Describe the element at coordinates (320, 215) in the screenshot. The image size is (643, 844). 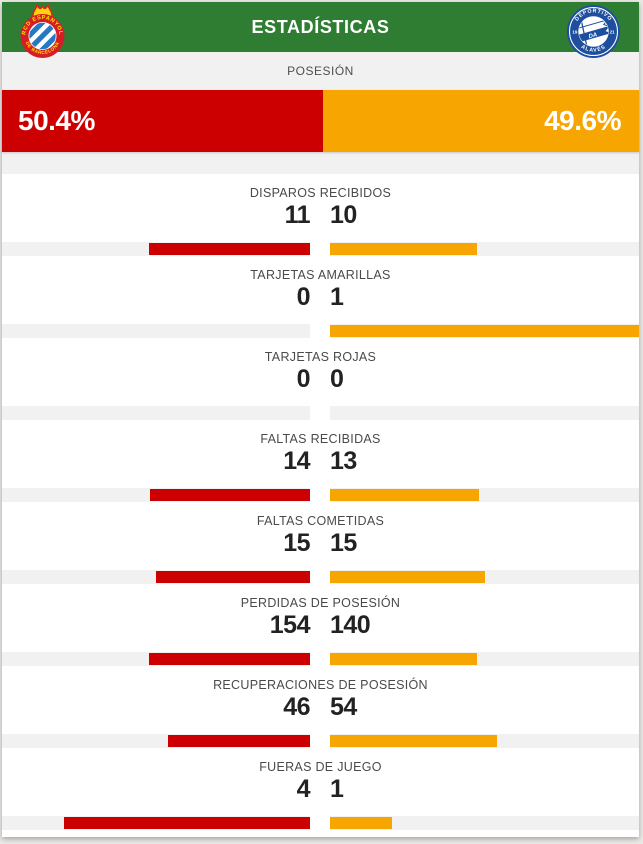
I see `stat-row: DISPAROS RECIBIDOS 11 10` at that location.